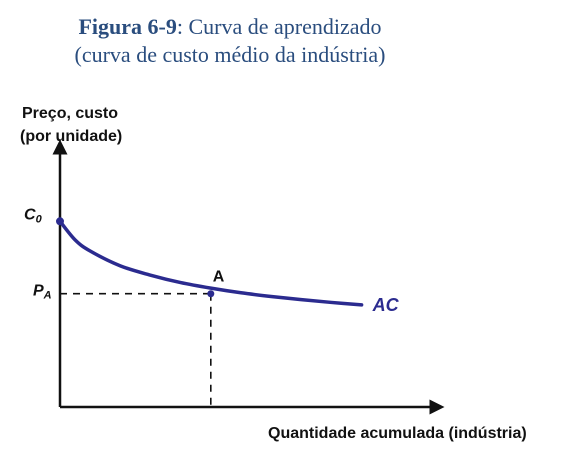 The image size is (584, 453). Describe the element at coordinates (136, 349) in the screenshot. I see `guides` at that location.